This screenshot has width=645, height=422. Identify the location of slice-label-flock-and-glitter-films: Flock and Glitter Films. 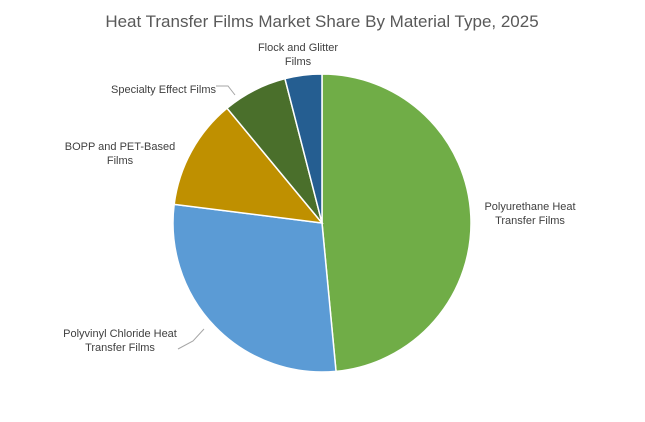
(298, 55).